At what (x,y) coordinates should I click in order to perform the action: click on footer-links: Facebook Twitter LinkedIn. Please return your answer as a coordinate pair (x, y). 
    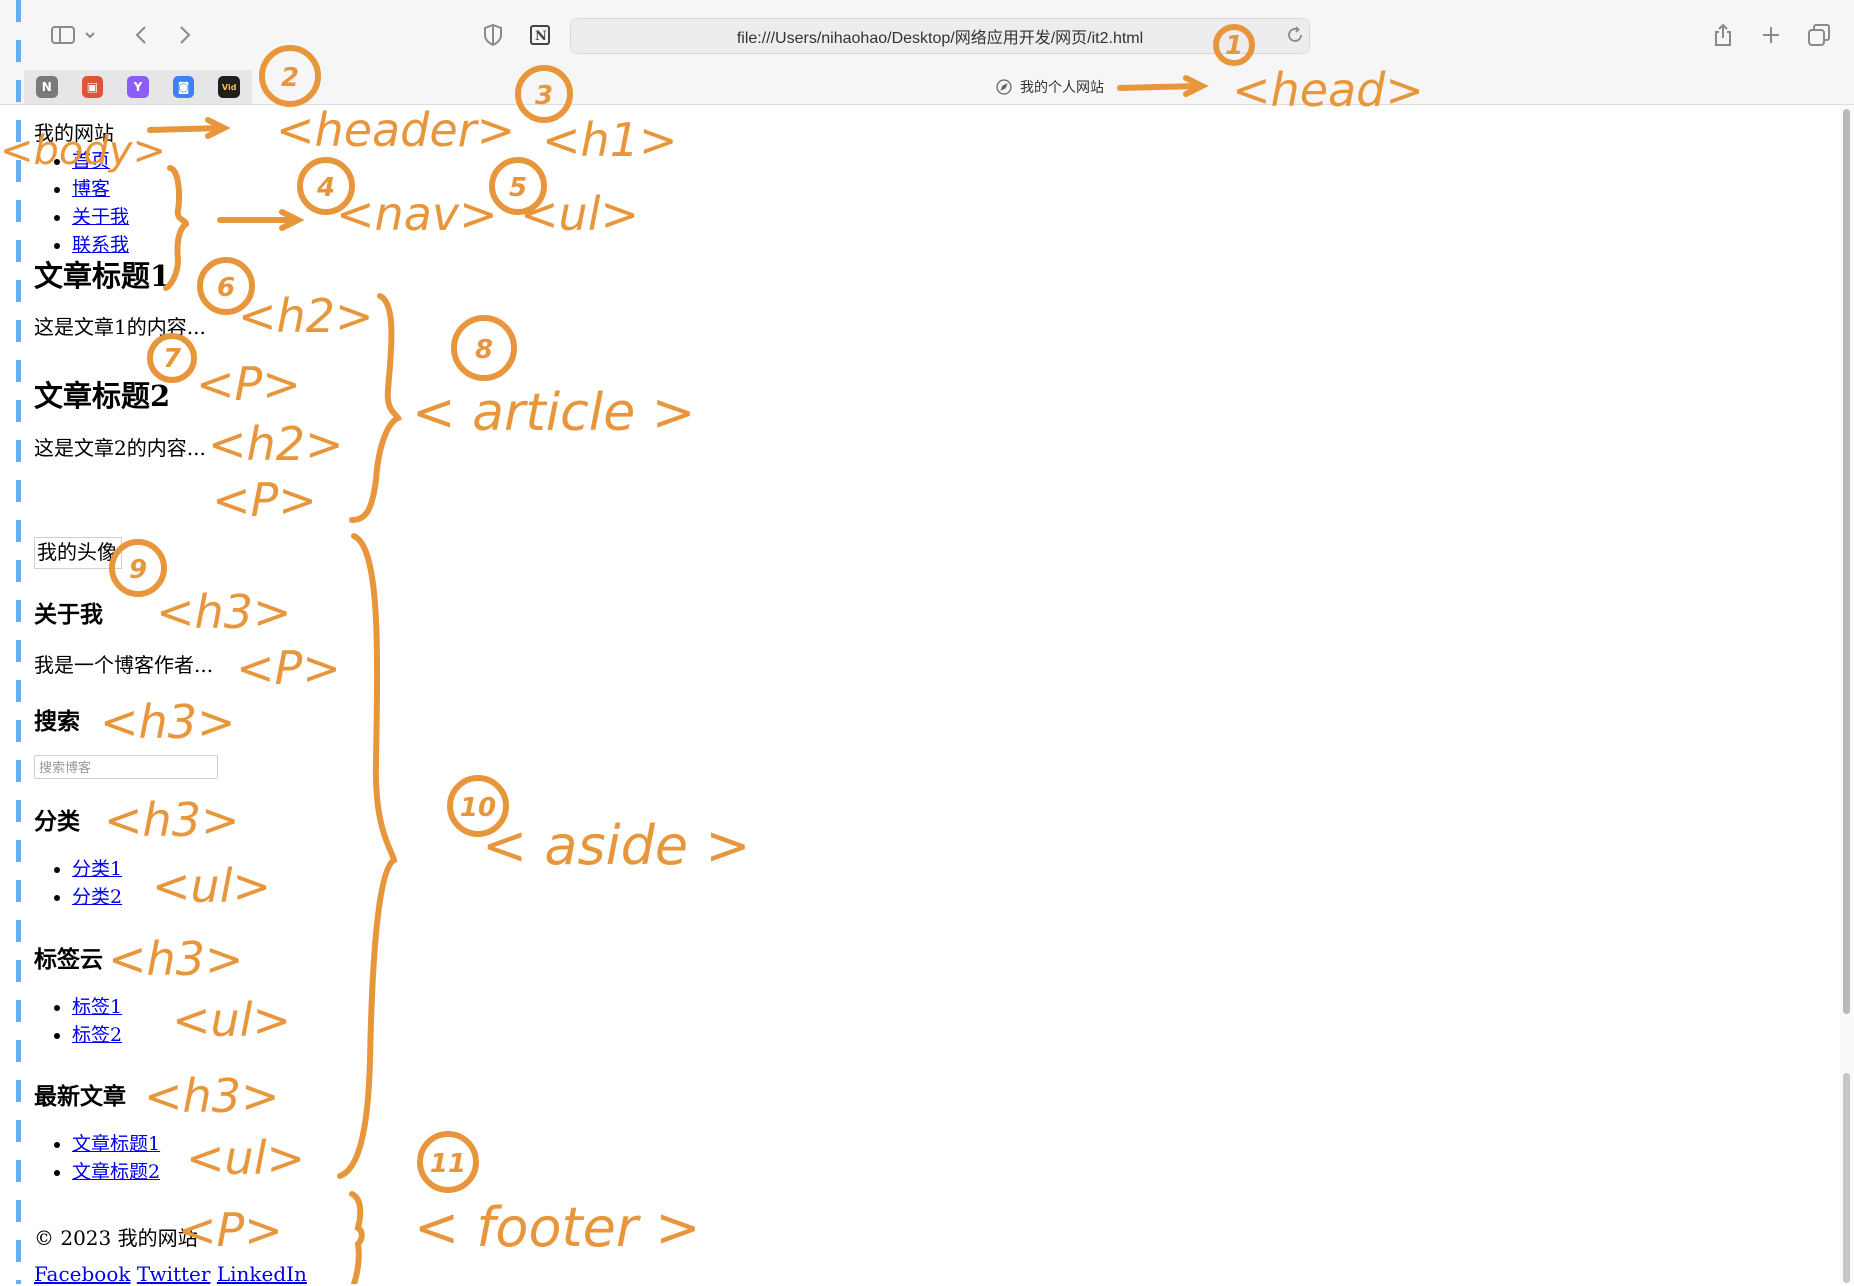
    Looking at the image, I should click on (170, 1274).